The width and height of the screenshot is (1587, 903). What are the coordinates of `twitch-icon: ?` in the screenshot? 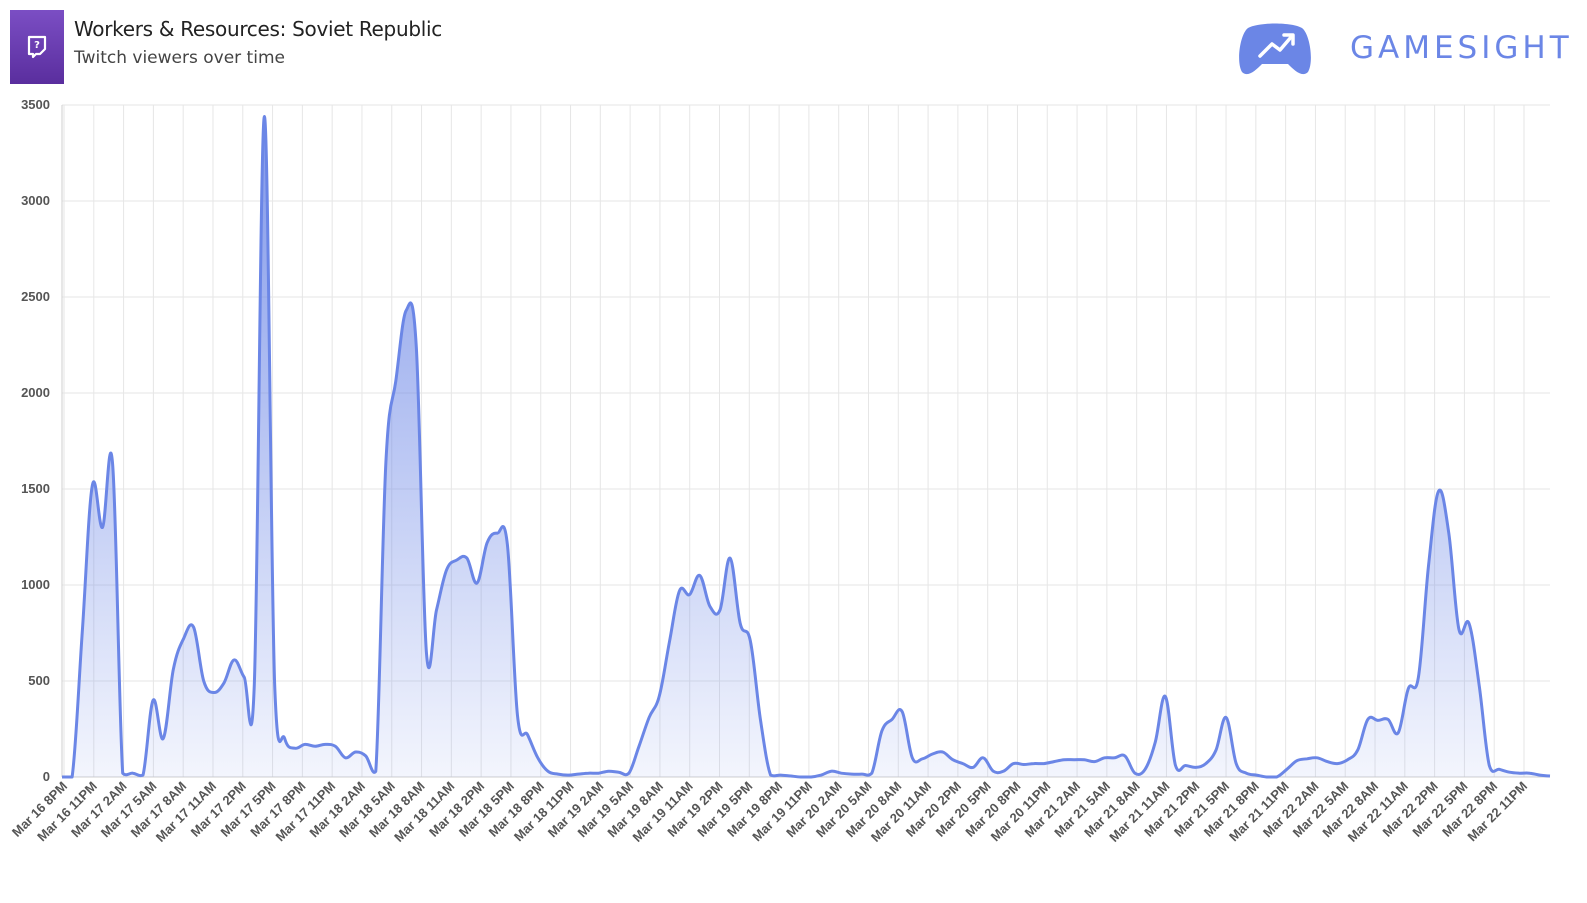 It's located at (37, 47).